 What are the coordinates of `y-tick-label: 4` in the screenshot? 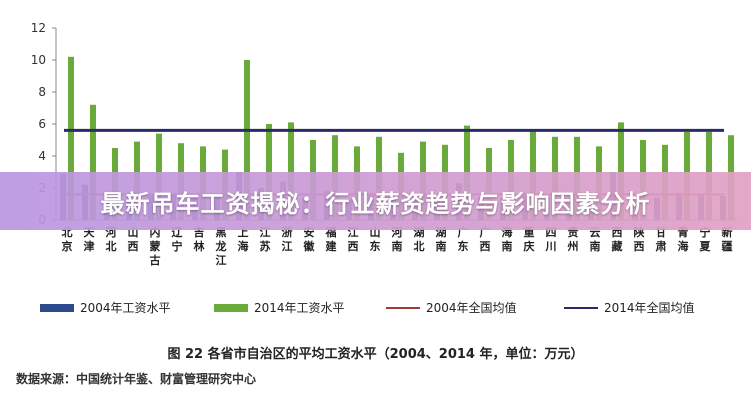 It's located at (42, 156).